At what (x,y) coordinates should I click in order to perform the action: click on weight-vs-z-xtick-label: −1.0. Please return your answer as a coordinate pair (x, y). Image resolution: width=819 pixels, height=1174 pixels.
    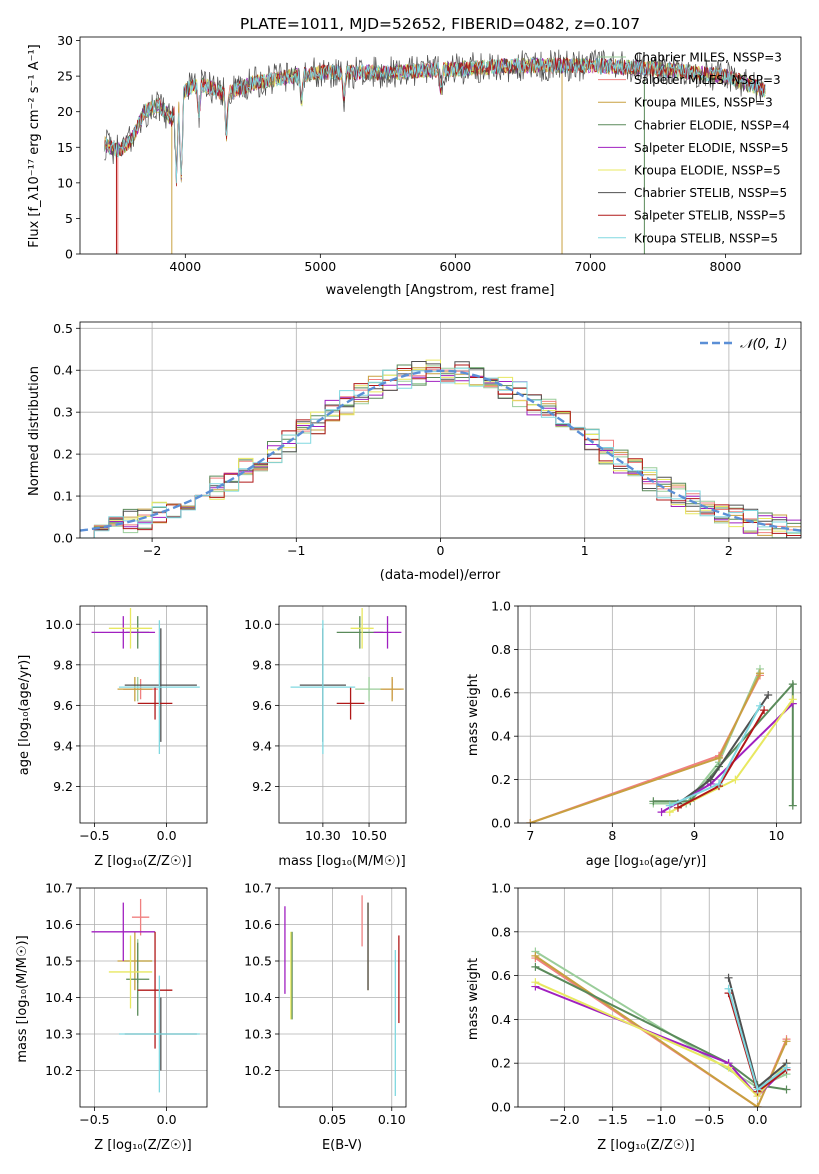
    Looking at the image, I should click on (661, 1119).